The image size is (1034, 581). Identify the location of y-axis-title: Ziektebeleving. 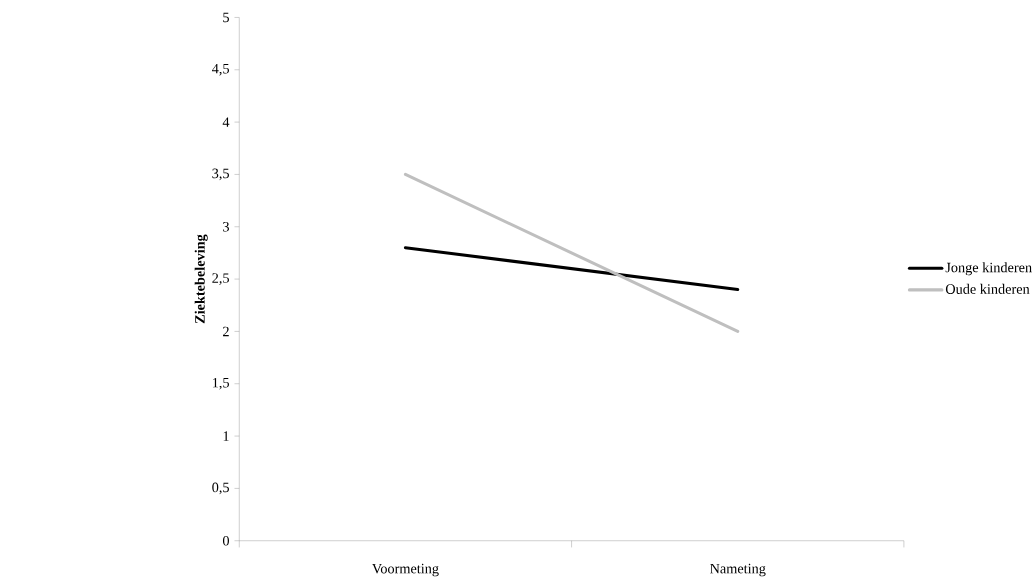
(201, 279).